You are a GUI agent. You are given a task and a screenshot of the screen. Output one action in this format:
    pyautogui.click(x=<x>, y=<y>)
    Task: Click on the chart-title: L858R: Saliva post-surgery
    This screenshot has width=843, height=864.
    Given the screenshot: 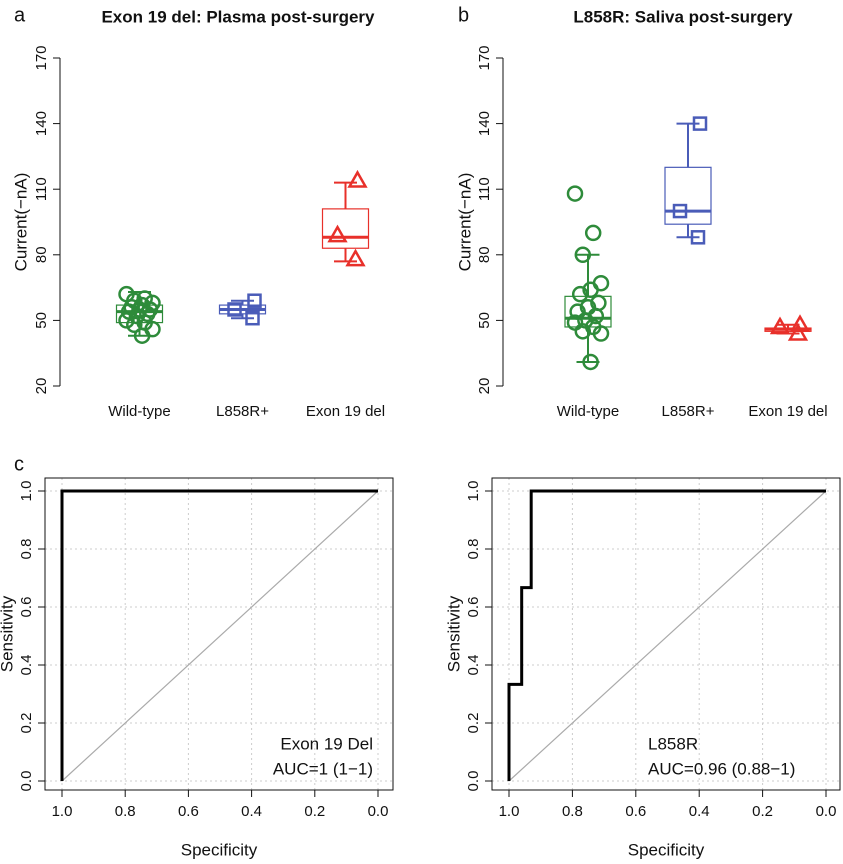 What is the action you would take?
    pyautogui.click(x=683, y=16)
    